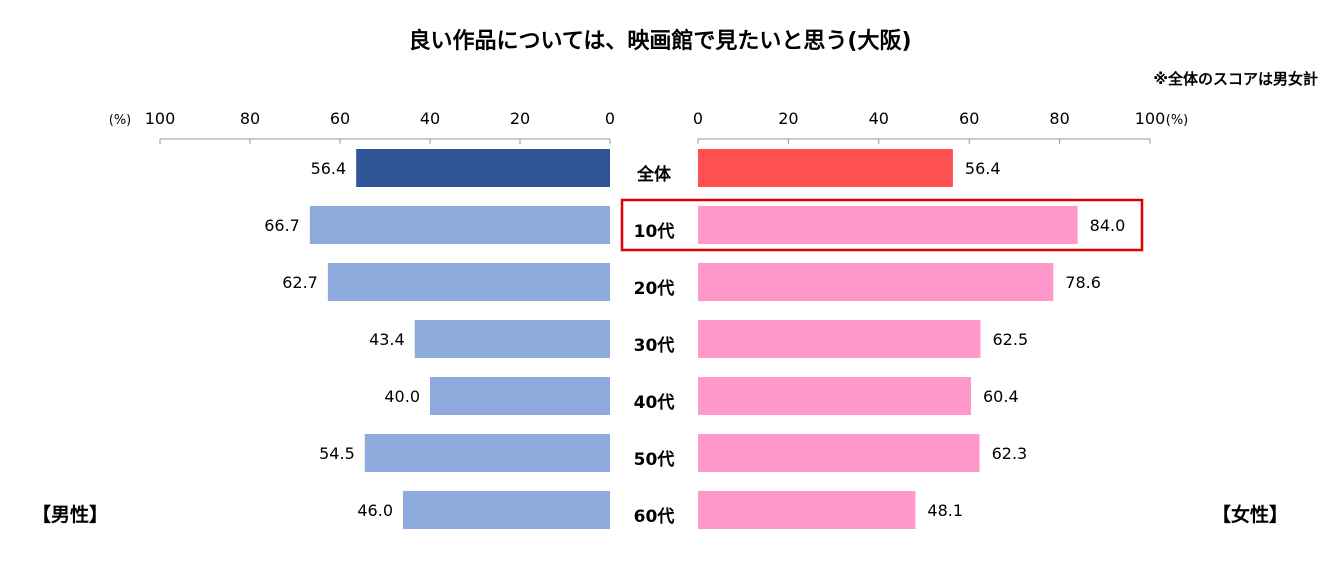 This screenshot has height=569, width=1341. Describe the element at coordinates (654, 174) in the screenshot. I see `category-label: 全体` at that location.